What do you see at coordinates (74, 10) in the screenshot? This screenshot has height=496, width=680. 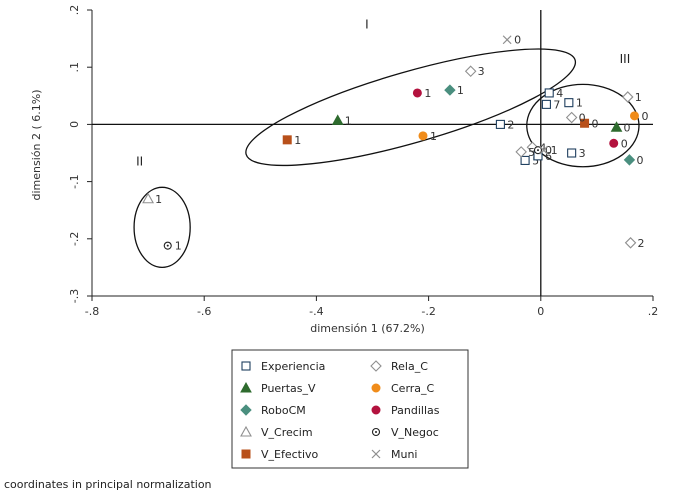 I see `y-tick-label: .2` at bounding box center [74, 10].